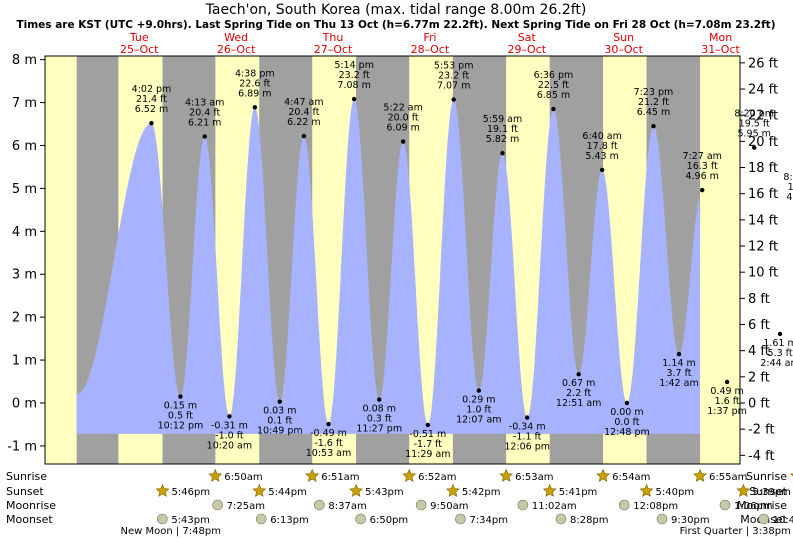 The image size is (793, 539). I want to click on day-label-date: 26–Oct, so click(236, 49).